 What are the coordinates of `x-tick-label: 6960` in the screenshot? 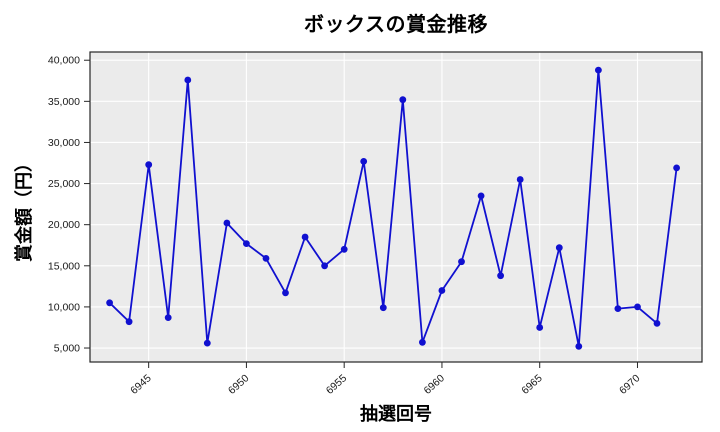 It's located at (435, 384).